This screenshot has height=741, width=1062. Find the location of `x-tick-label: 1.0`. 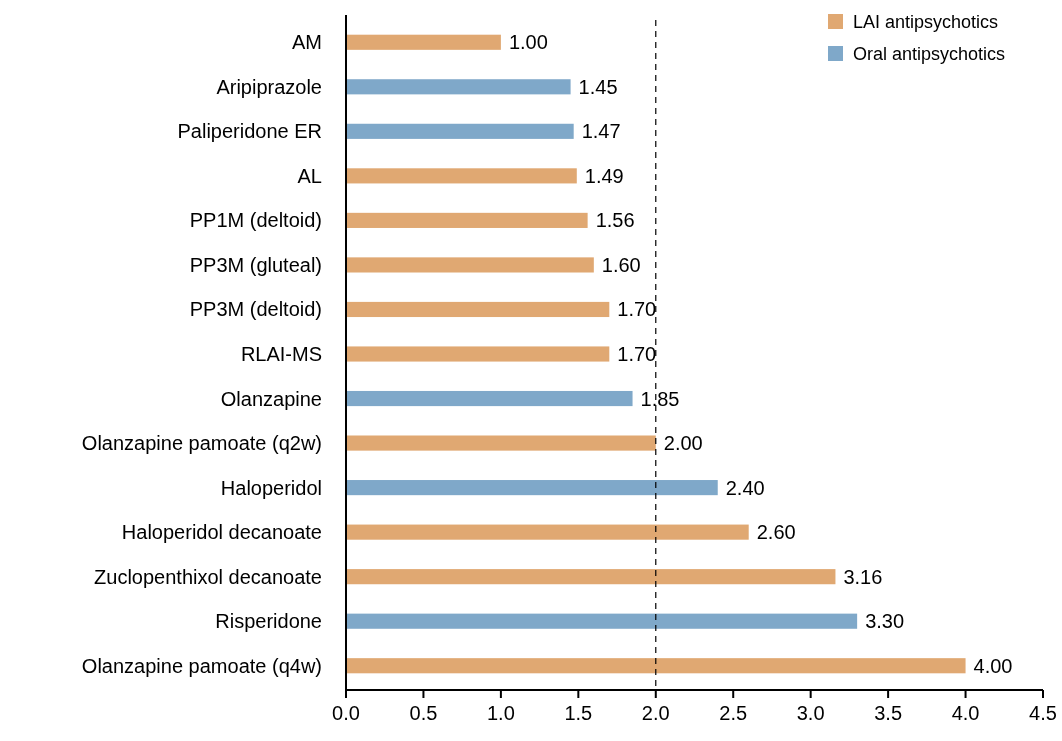

x-tick-label: 1.0 is located at coordinates (500, 713).